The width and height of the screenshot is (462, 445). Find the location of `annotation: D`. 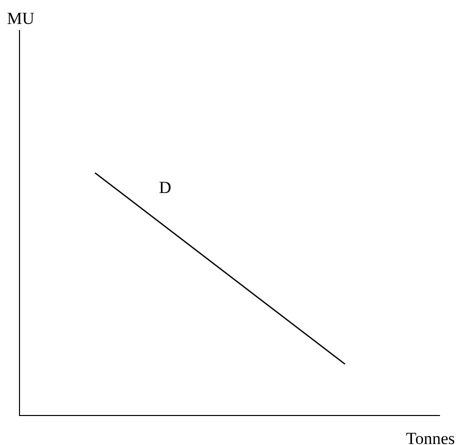

annotation: D is located at coordinates (165, 187).